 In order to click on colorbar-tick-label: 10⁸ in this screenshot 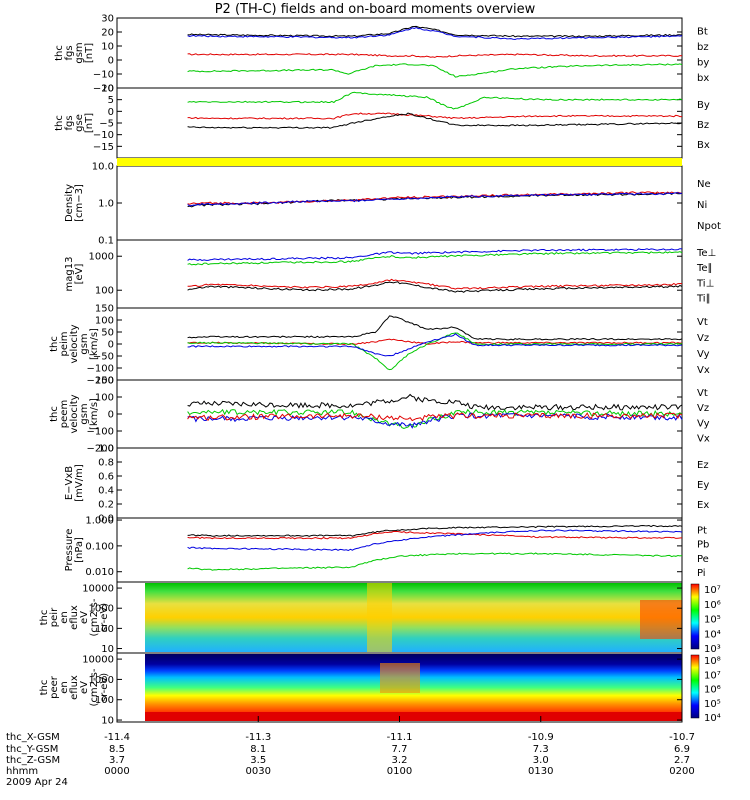, I will do `click(712, 661)`.